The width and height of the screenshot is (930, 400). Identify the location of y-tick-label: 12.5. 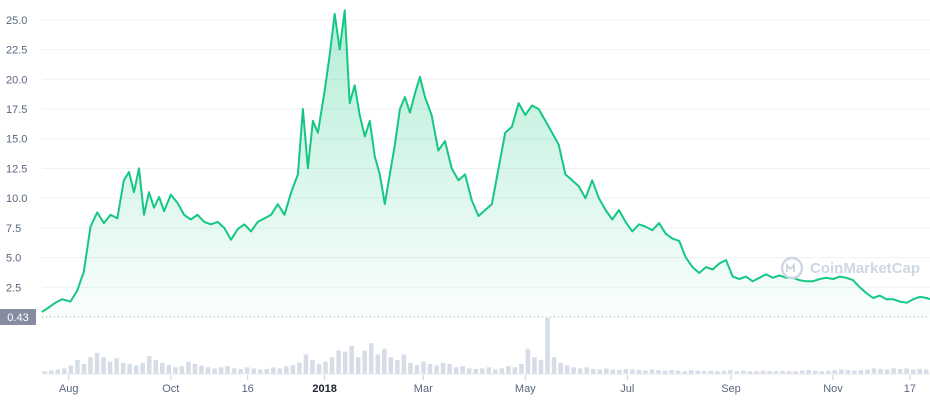
(16, 169).